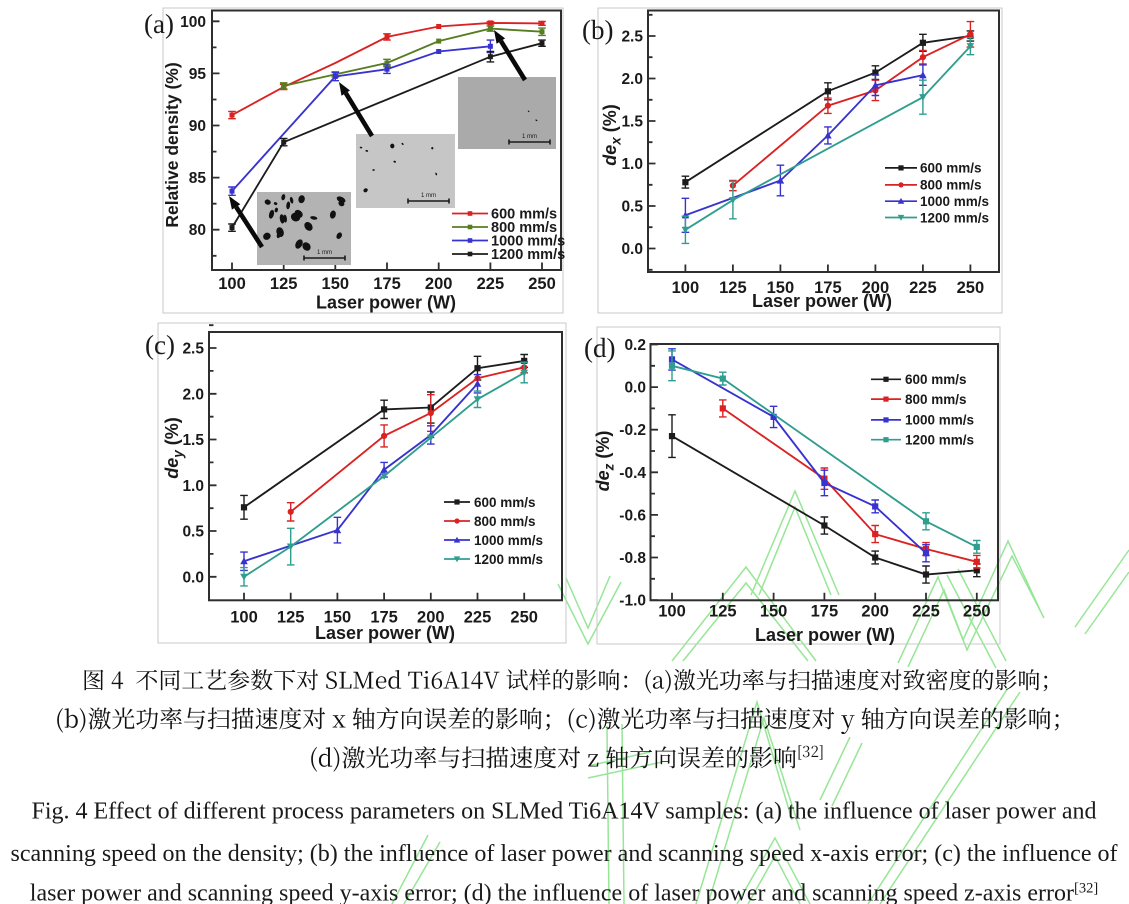 Image resolution: width=1129 pixels, height=904 pixels. What do you see at coordinates (197, 230) in the screenshot?
I see `svg-text: 80` at bounding box center [197, 230].